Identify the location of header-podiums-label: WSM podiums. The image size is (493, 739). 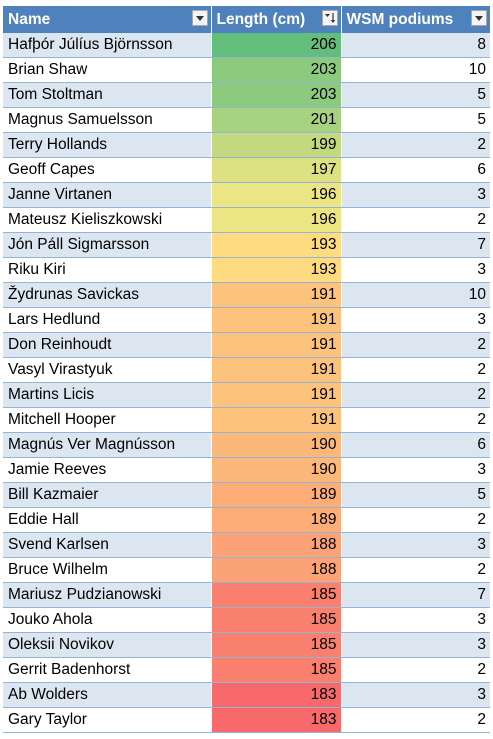
(400, 19).